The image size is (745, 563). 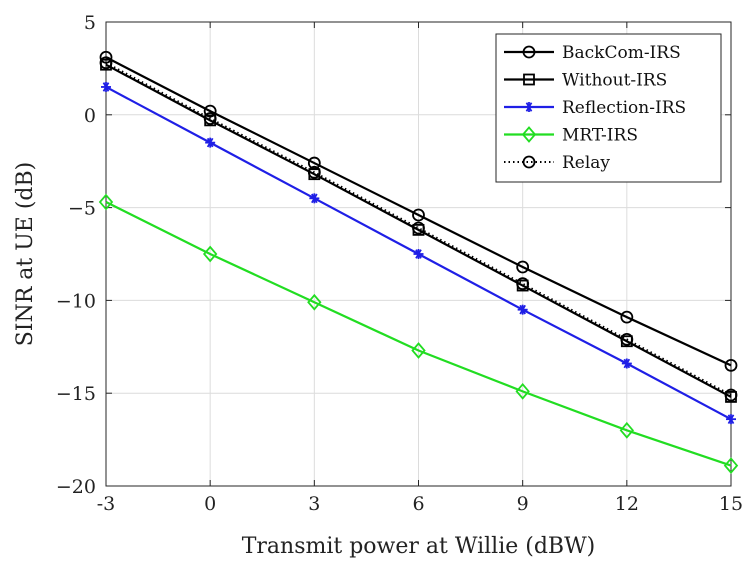 I want to click on legend-label: Reflection-IRS, so click(x=624, y=108).